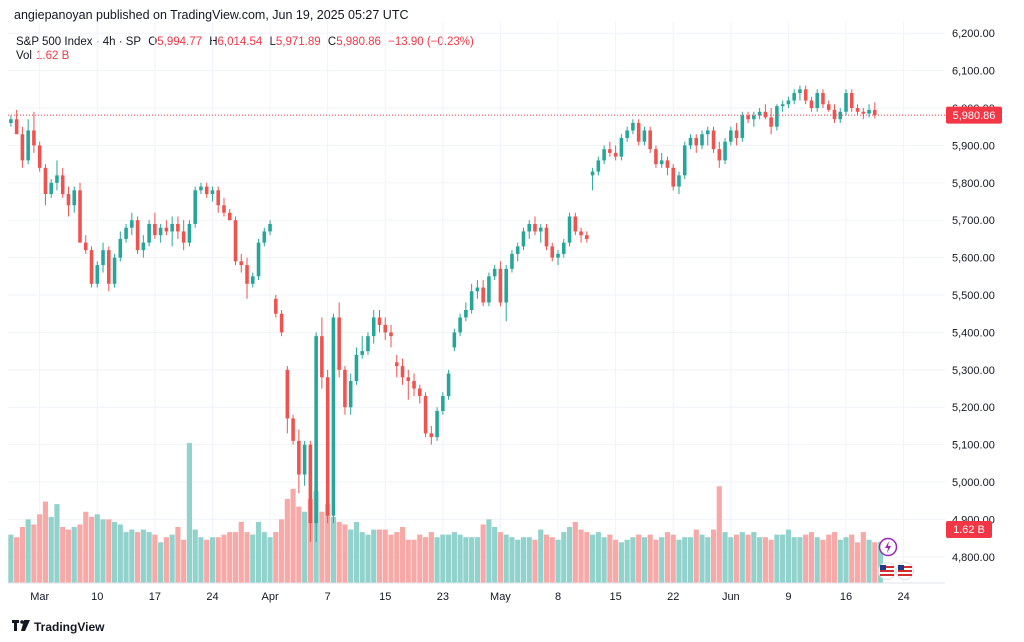 The height and width of the screenshot is (642, 1024). What do you see at coordinates (153, 42) in the screenshot?
I see `open-key: O` at bounding box center [153, 42].